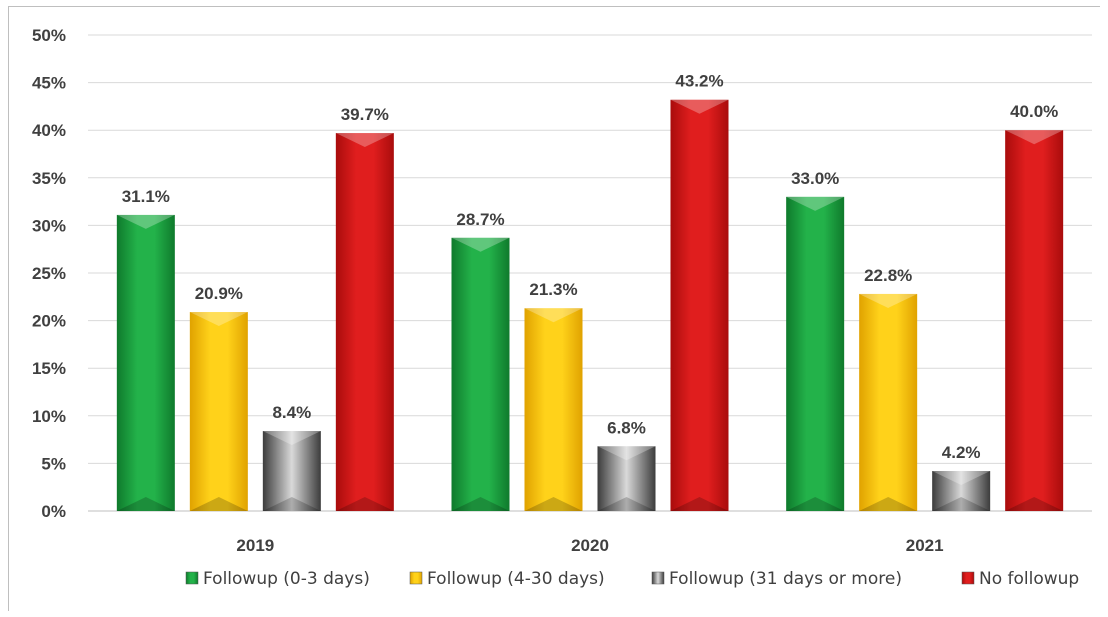 The height and width of the screenshot is (617, 1108). I want to click on data-label: 43.2%, so click(699, 81).